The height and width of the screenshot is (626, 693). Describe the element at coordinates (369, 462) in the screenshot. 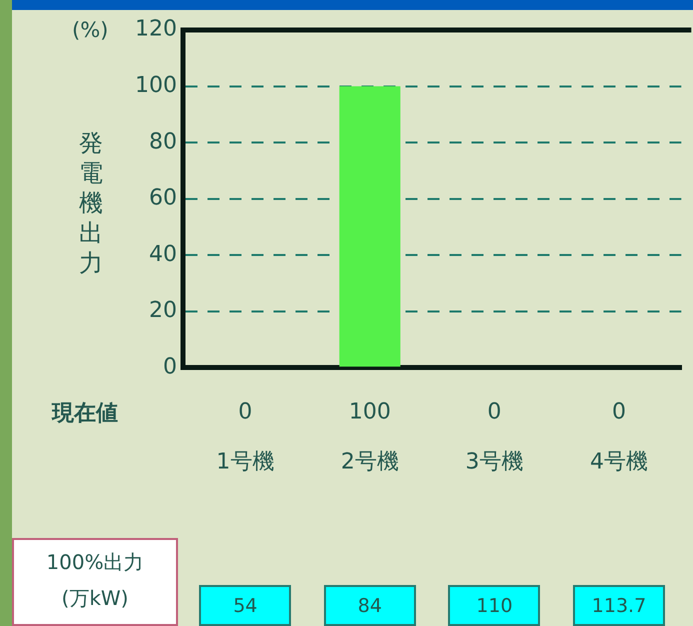

I see `x-tick-label: 2号機` at that location.